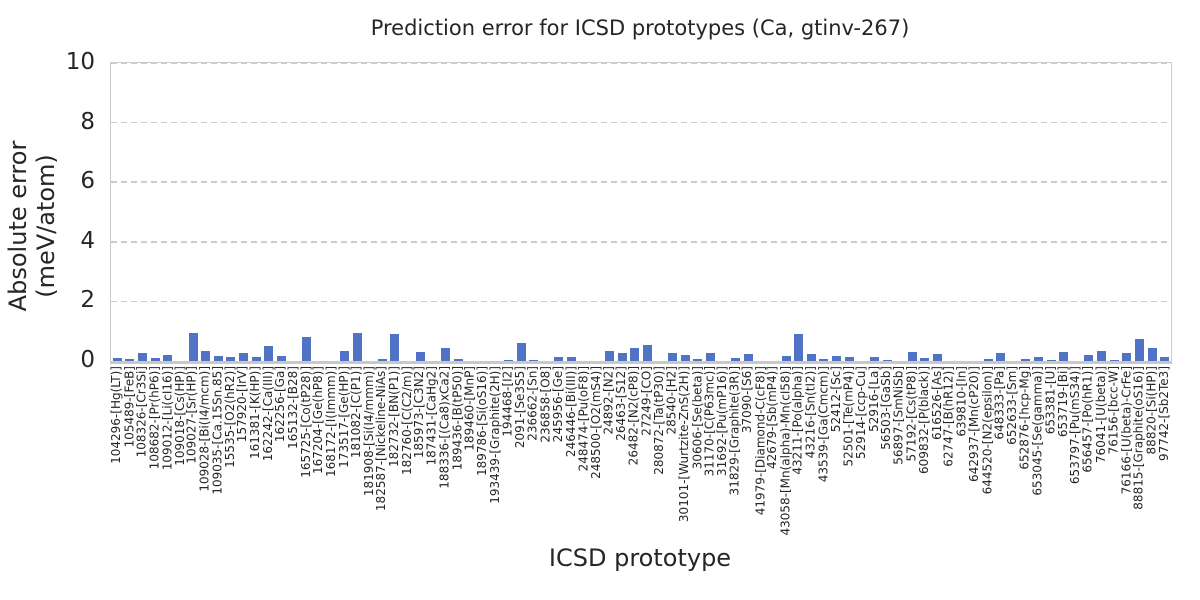 This screenshot has width=1200, height=600. Describe the element at coordinates (810, 412) in the screenshot. I see `x-tick-43216-[Sn(tI2)]: 43216-[Sn(tI2)]` at that location.